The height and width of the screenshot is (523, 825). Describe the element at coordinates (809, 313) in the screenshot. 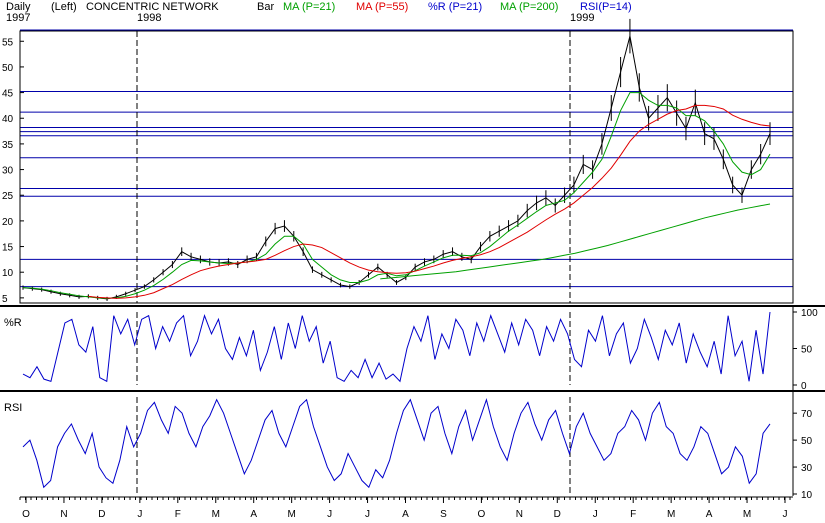

I see `y-tick-label: 100` at that location.